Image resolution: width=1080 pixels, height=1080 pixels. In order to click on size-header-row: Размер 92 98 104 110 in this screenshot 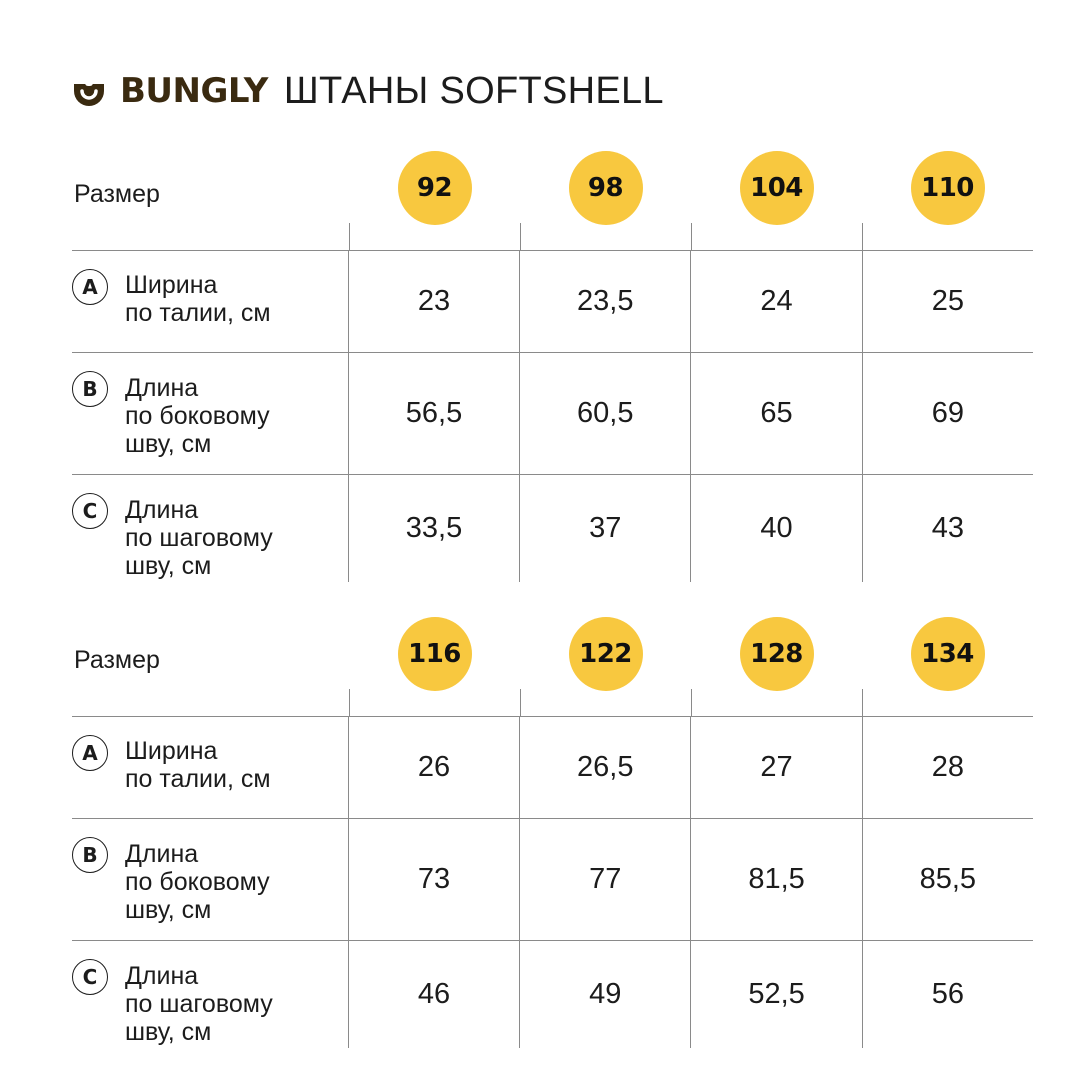, I will do `click(552, 200)`.